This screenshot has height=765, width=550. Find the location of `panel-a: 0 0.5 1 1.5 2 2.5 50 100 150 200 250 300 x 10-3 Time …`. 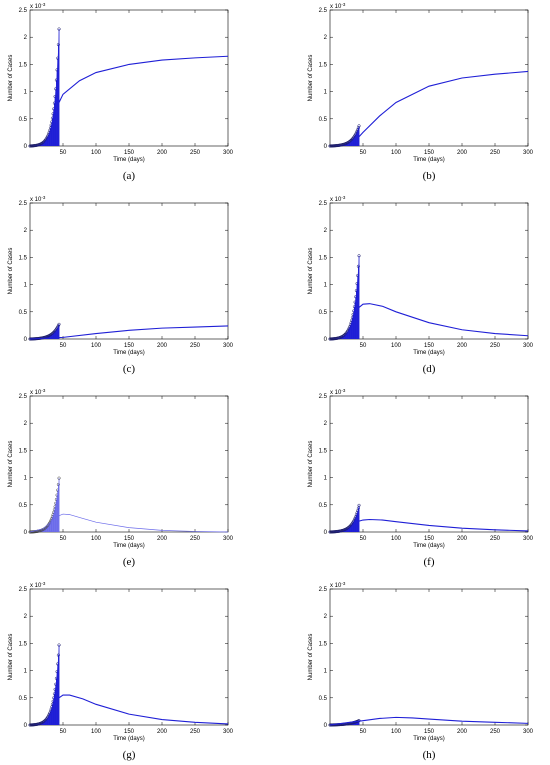

panel-a: 0 0.5 1 1.5 2 2.5 50 100 150 200 250 300 x 10-3 Time … is located at coordinates (121, 92).